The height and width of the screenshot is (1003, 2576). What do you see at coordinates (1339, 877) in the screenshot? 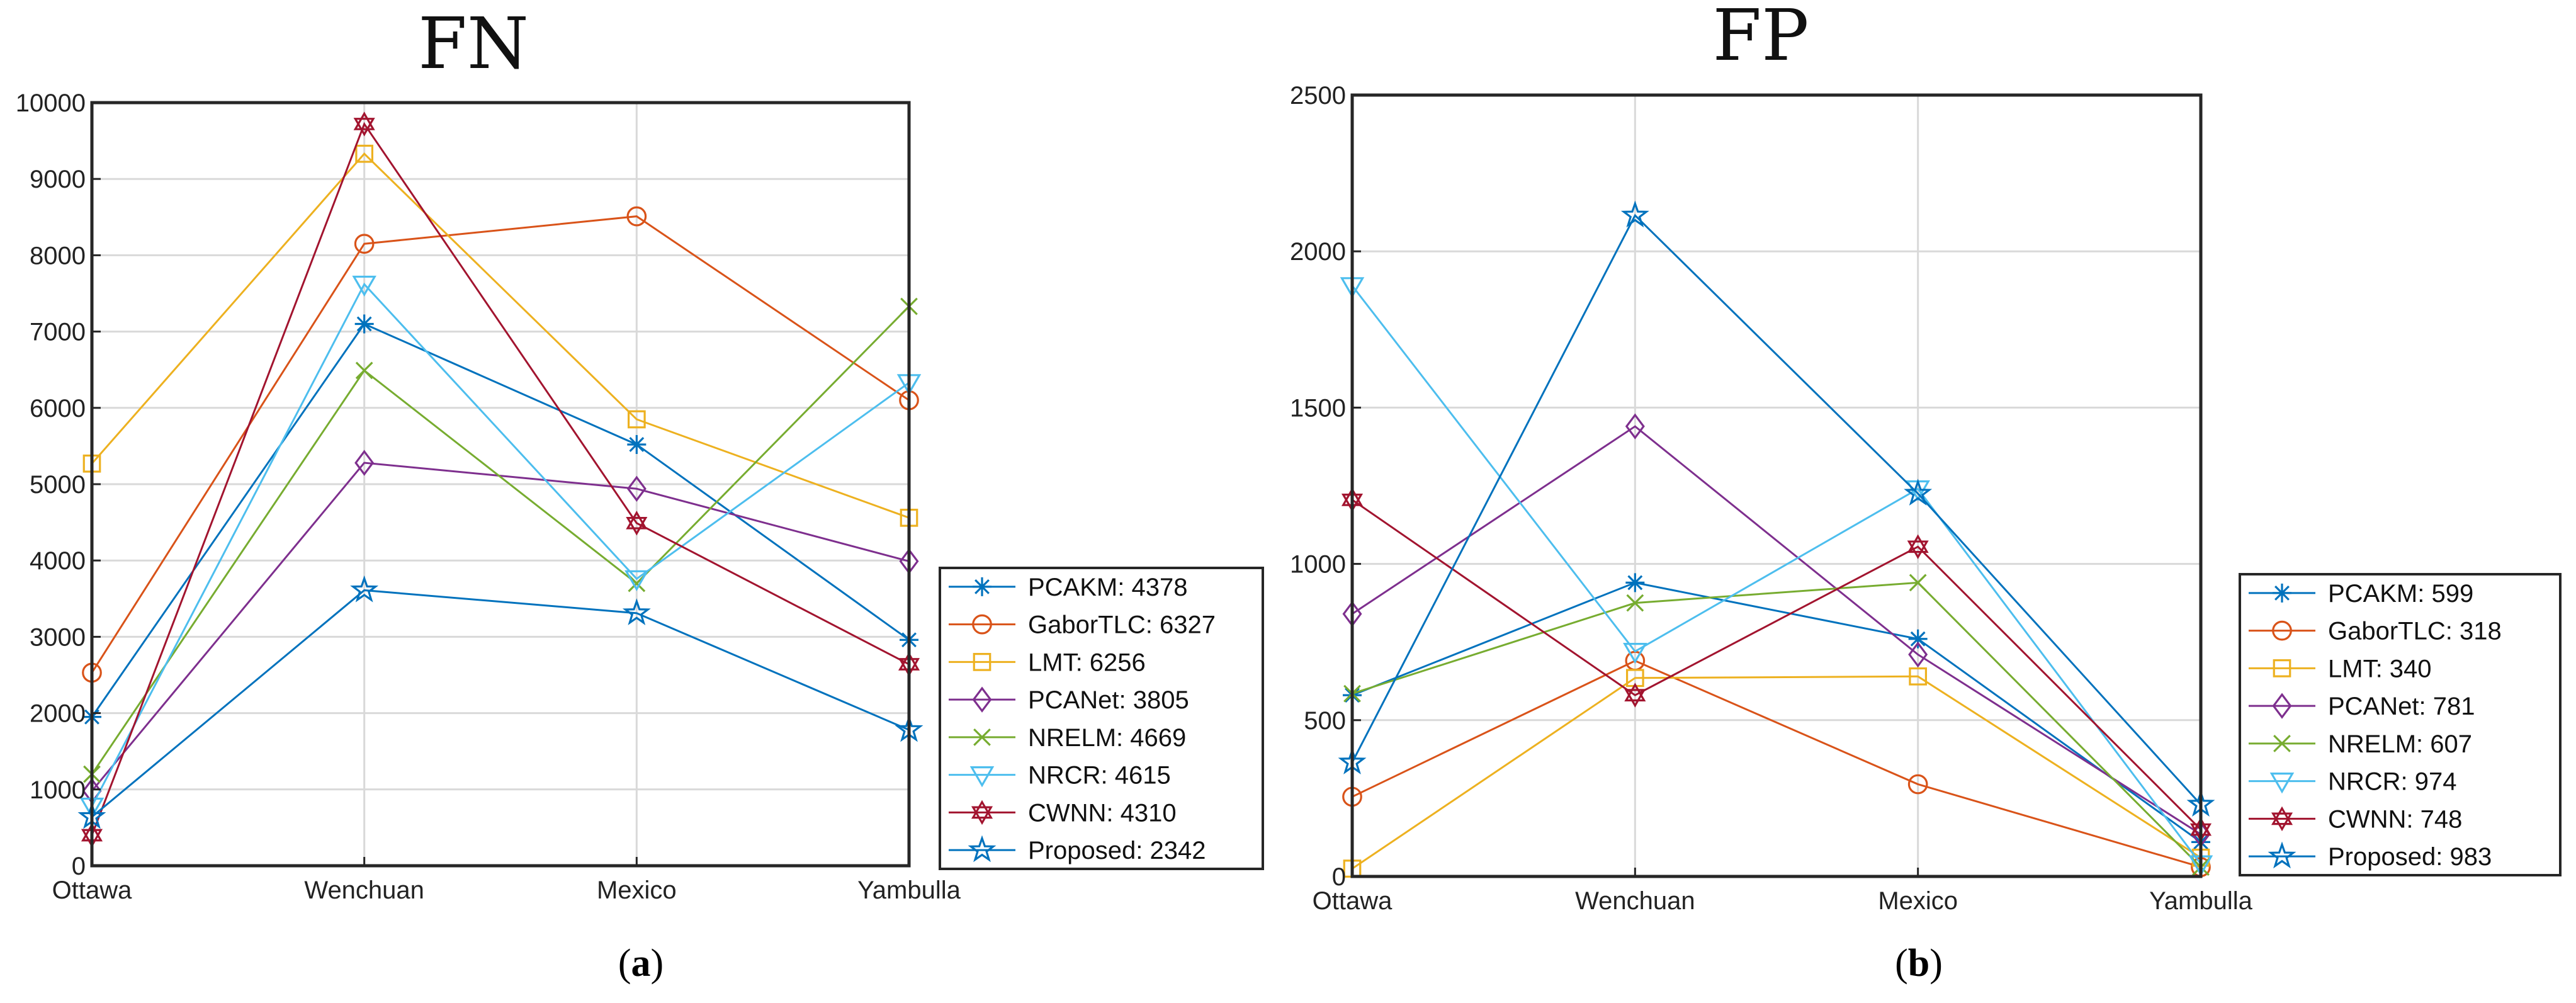
I see `fp-ytick-label: 0` at bounding box center [1339, 877].